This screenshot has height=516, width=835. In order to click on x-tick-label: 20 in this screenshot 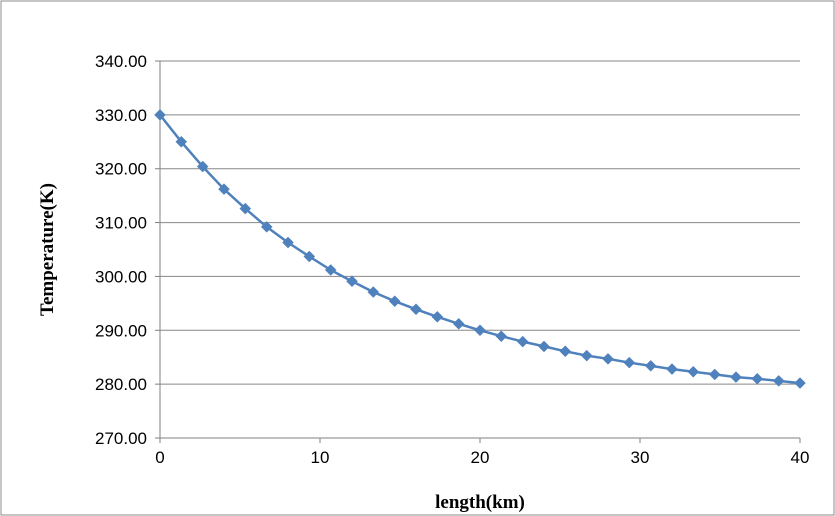, I will do `click(480, 457)`.